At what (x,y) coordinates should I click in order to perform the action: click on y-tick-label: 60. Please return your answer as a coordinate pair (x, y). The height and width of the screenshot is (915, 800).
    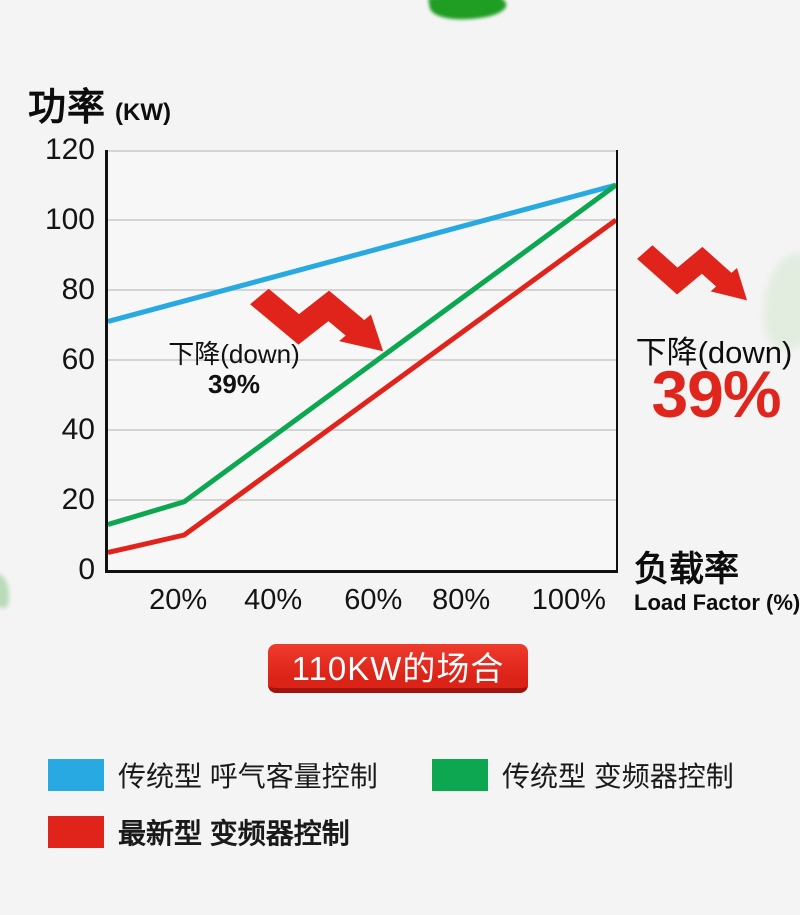
    Looking at the image, I should click on (78, 359).